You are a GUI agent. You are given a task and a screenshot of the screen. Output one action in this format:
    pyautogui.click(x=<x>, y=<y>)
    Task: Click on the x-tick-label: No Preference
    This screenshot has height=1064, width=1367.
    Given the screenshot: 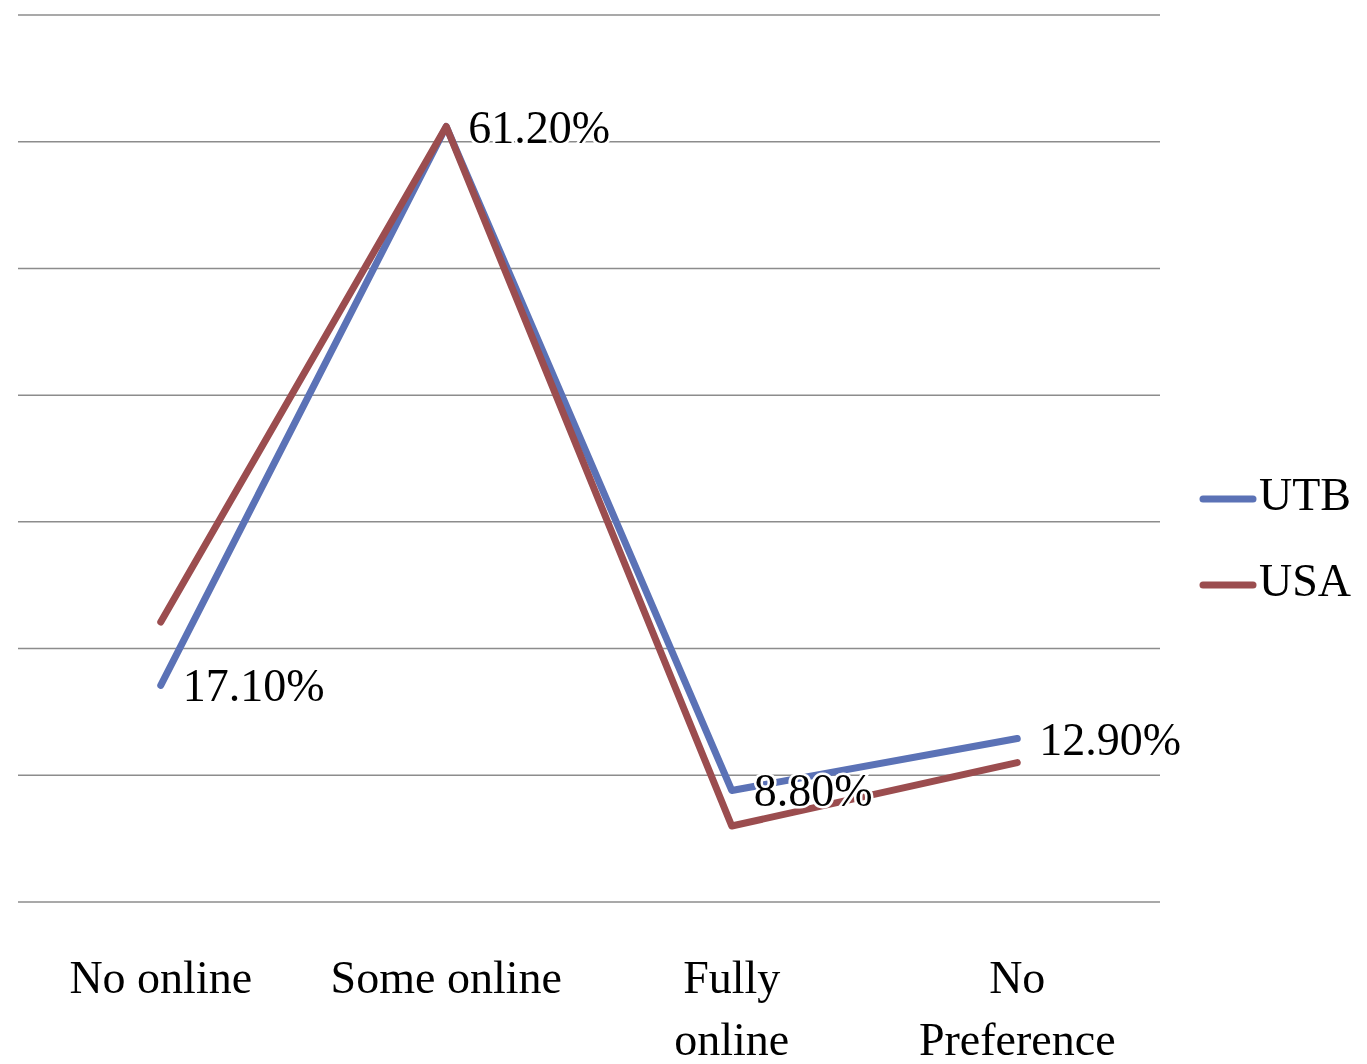 What is the action you would take?
    pyautogui.click(x=1017, y=1008)
    